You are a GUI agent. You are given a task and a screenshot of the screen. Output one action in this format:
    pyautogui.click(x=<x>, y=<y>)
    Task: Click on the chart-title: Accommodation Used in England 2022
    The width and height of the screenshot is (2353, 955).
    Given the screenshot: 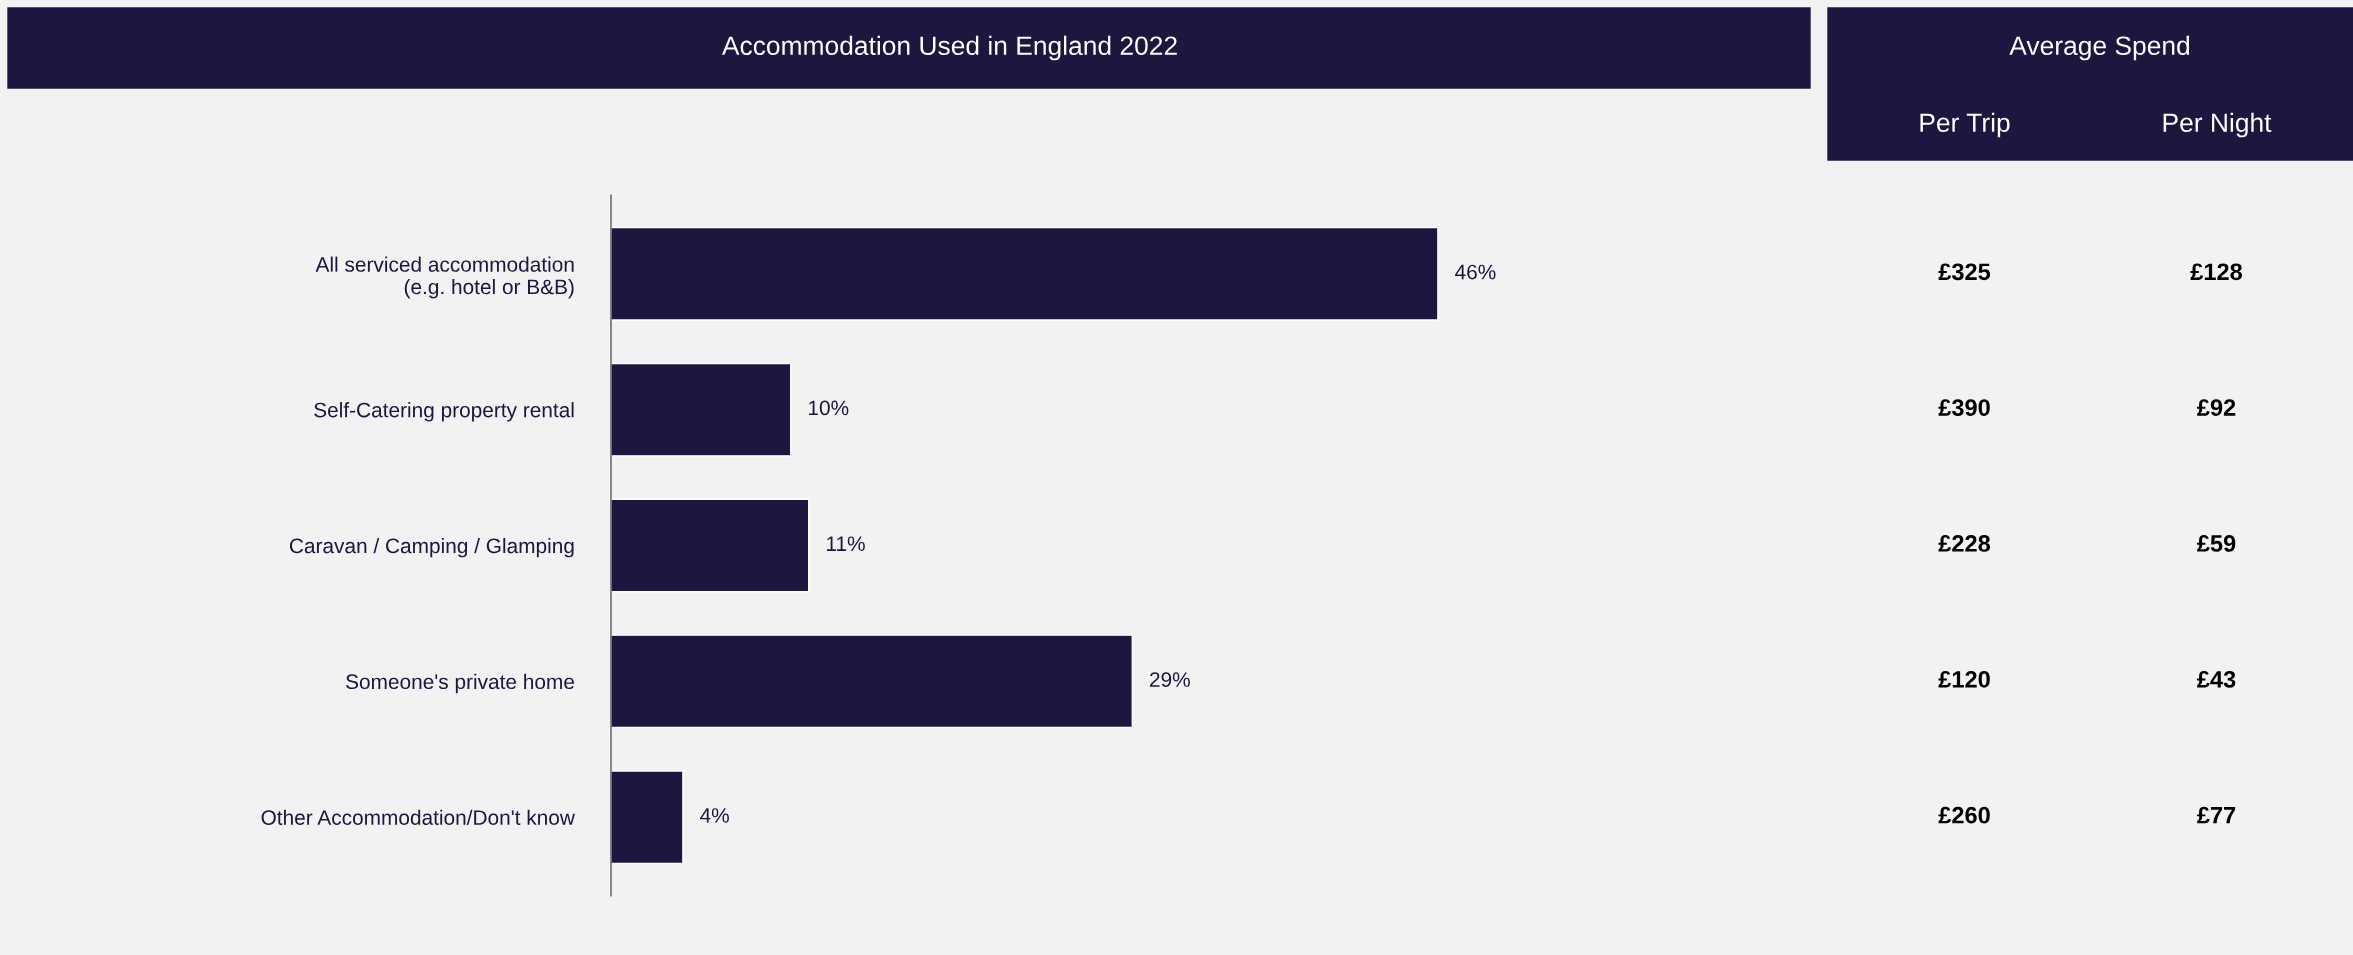 What is the action you would take?
    pyautogui.click(x=949, y=48)
    